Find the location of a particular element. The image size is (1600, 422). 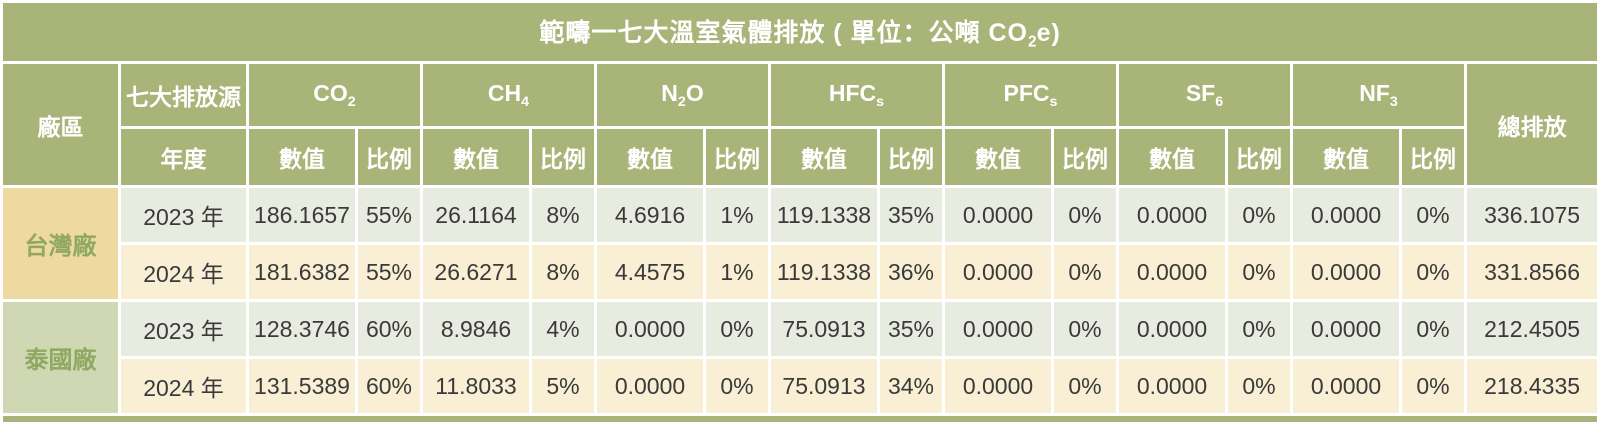

data-cell: 8.9846 is located at coordinates (476, 329).